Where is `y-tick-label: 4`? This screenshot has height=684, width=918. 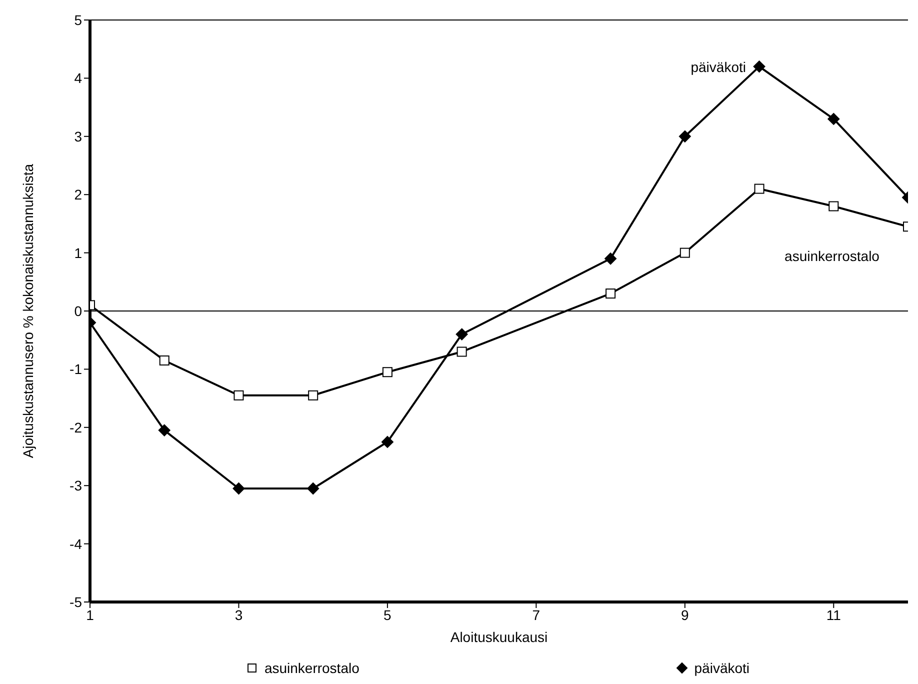 y-tick-label: 4 is located at coordinates (78, 78).